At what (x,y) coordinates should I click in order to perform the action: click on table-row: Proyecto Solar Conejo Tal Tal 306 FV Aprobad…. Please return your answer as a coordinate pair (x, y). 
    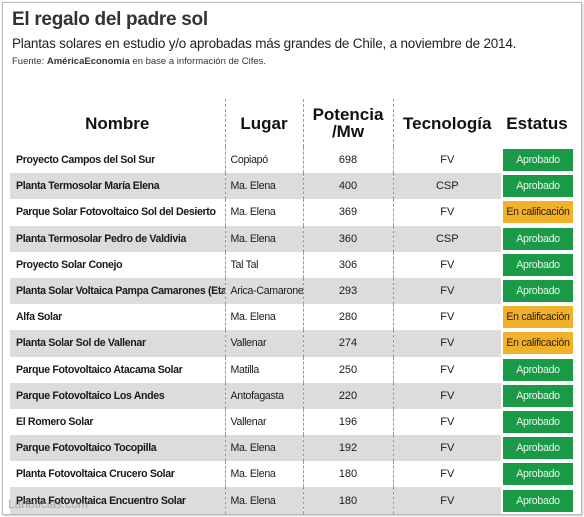
    Looking at the image, I should click on (291, 264).